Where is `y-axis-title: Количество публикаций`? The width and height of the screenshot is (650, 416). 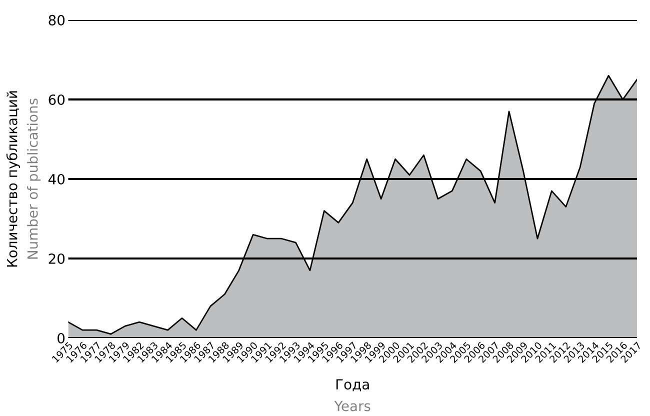
y-axis-title: Количество публикаций is located at coordinates (13, 179).